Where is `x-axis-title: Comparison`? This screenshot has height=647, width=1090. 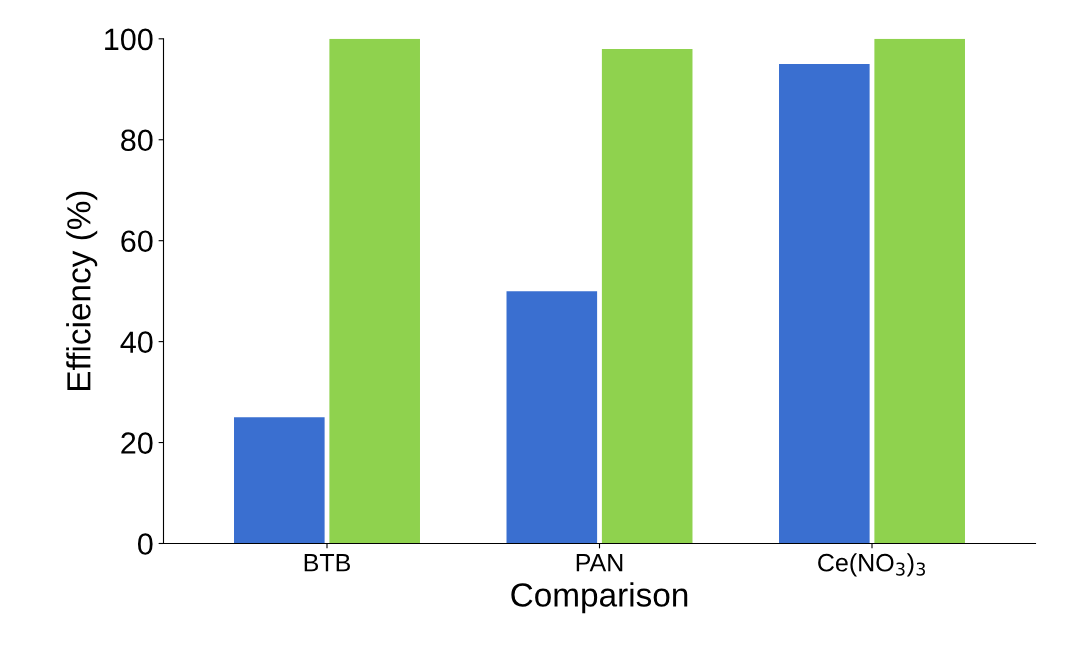 x-axis-title: Comparison is located at coordinates (599, 598).